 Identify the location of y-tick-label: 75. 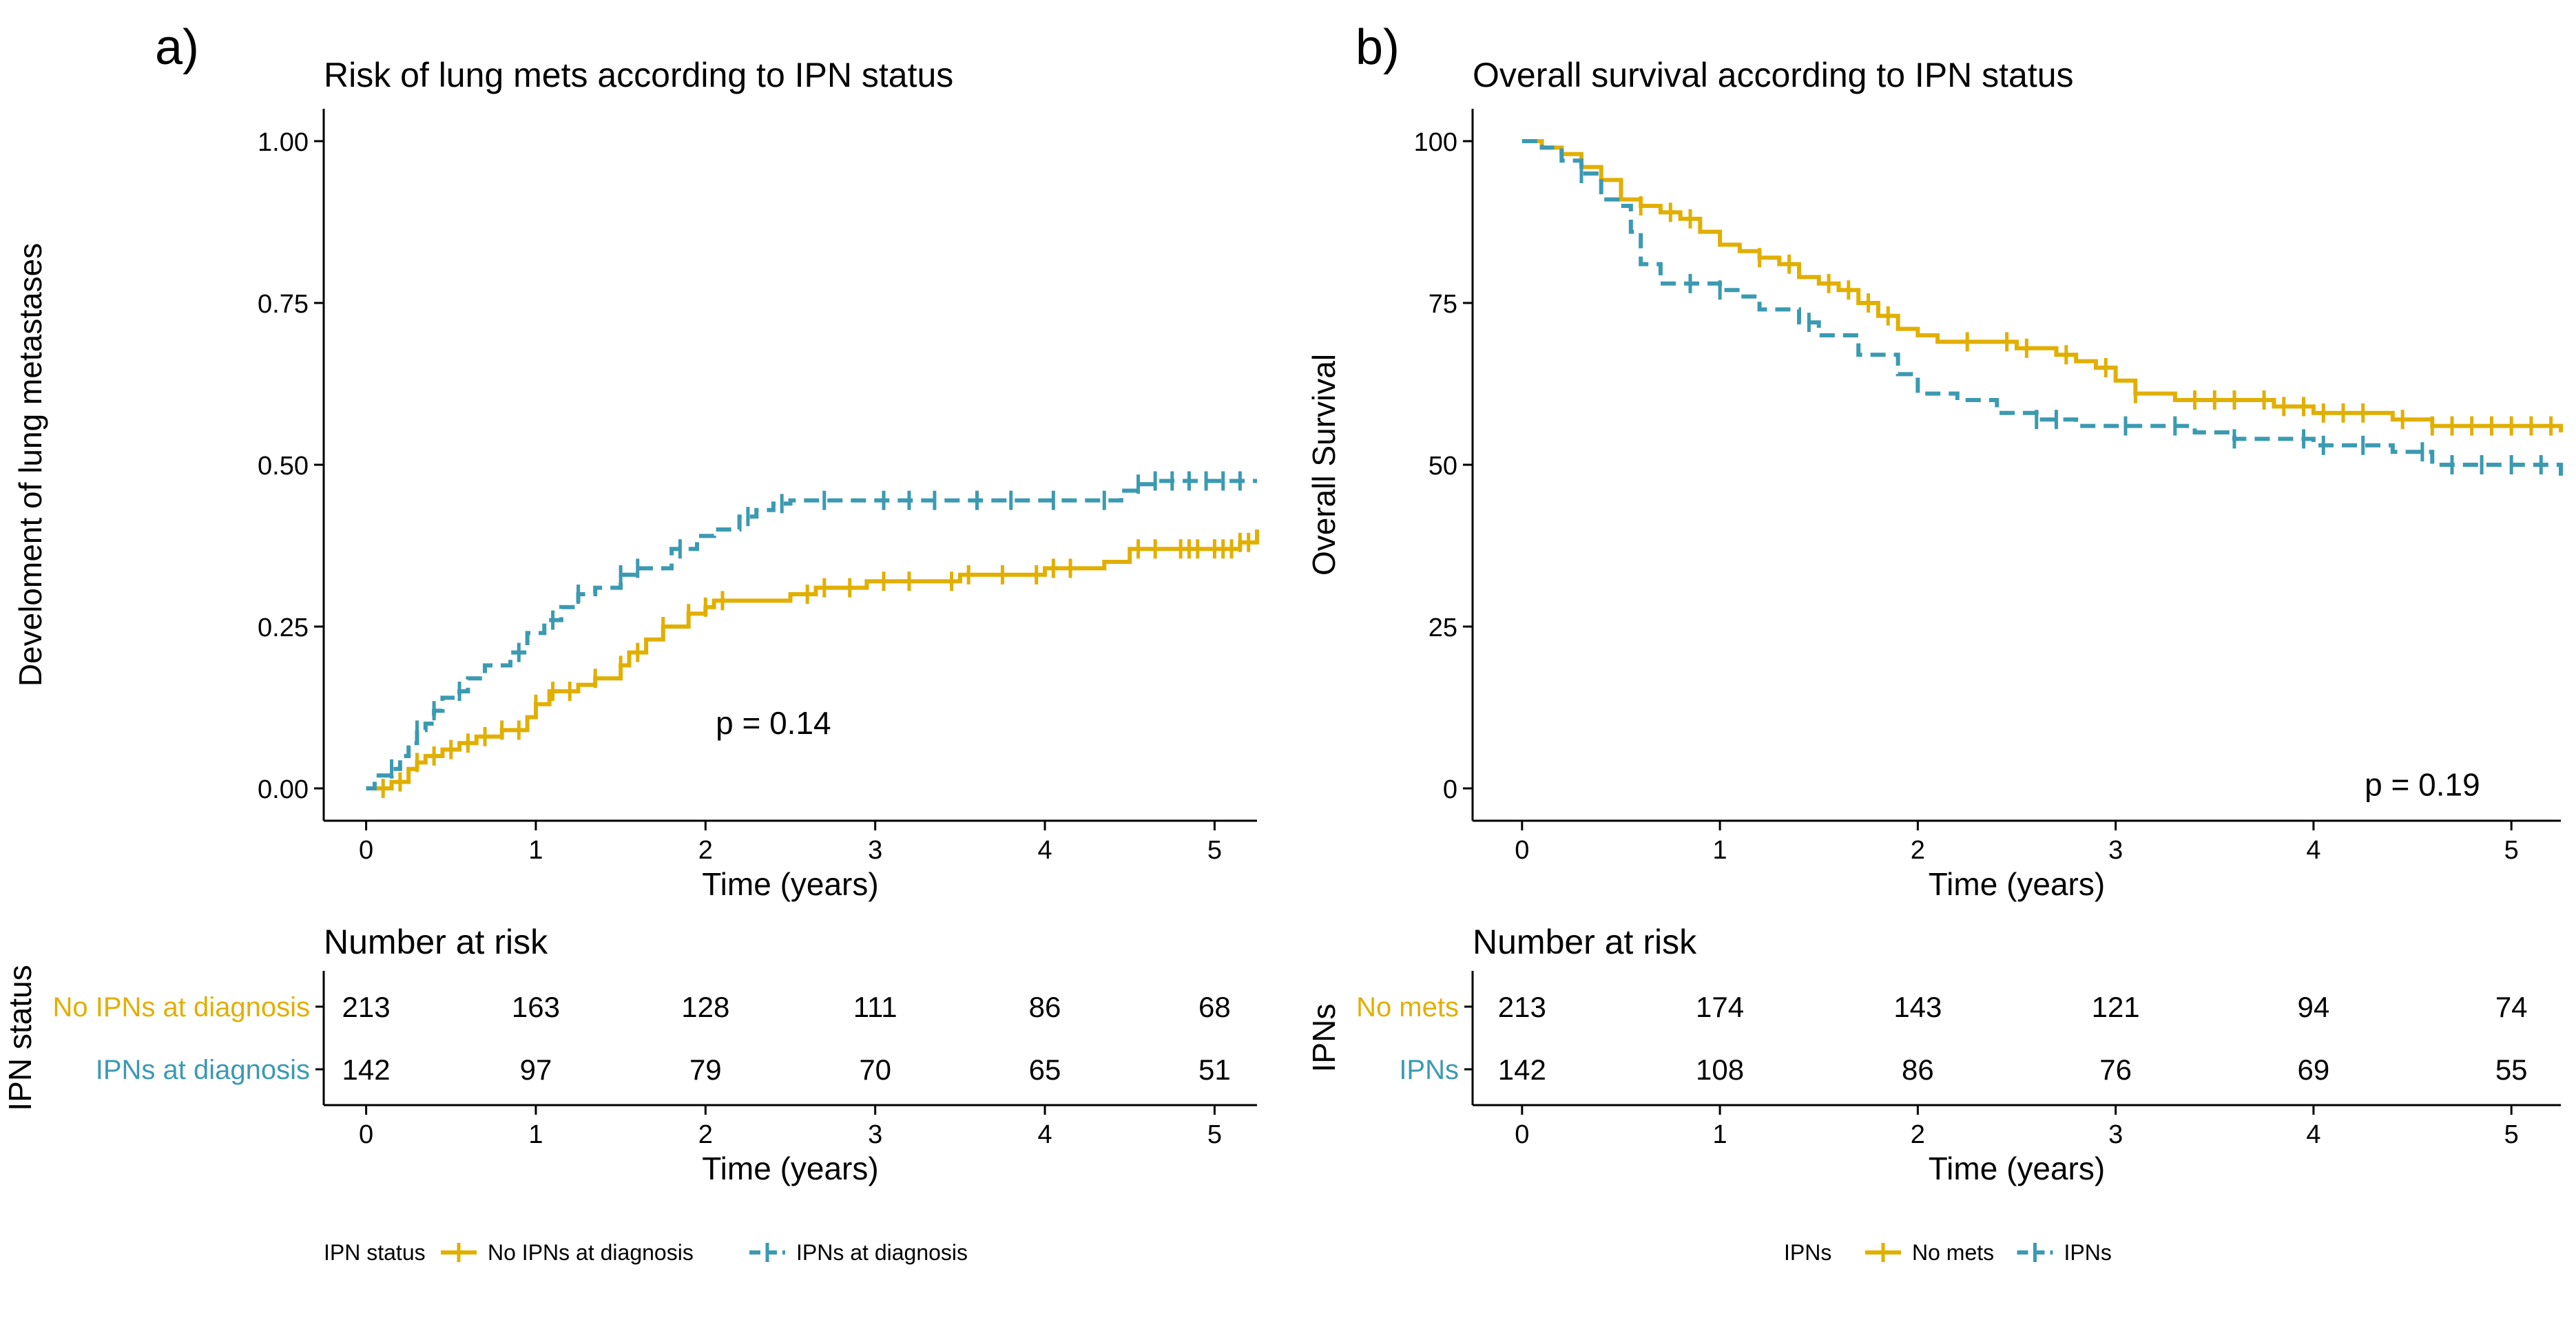
(1443, 304).